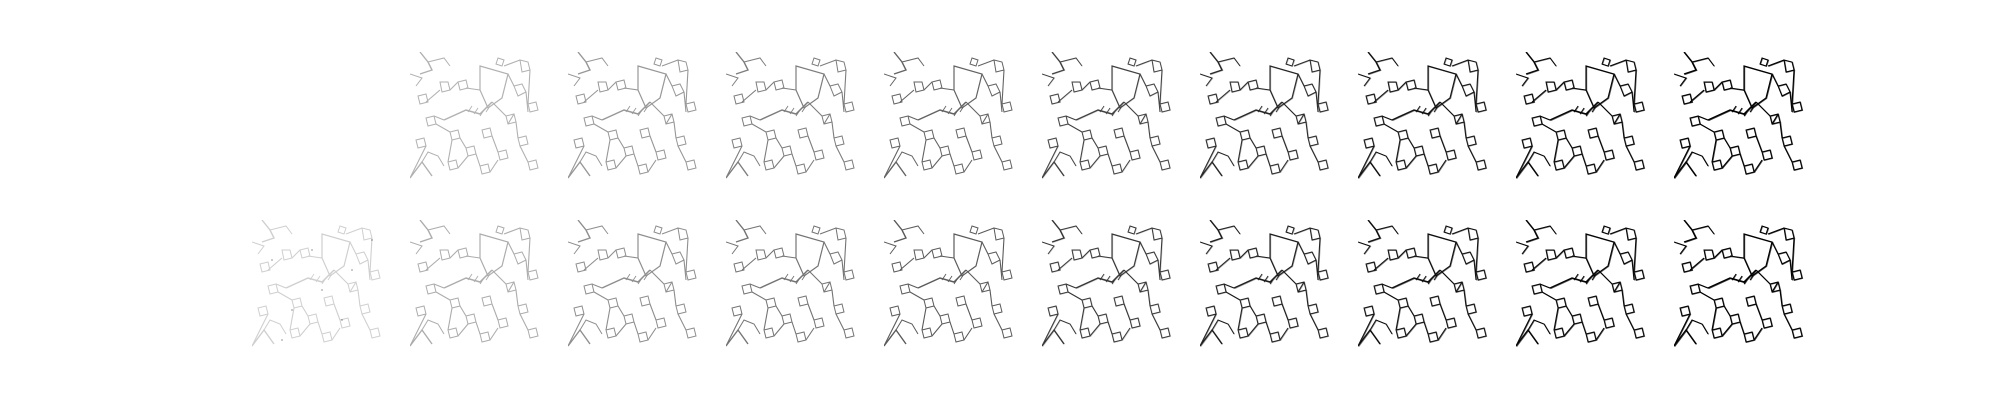 The width and height of the screenshot is (2000, 400). What do you see at coordinates (1740, 118) in the screenshot?
I see `tile-r1-c10` at bounding box center [1740, 118].